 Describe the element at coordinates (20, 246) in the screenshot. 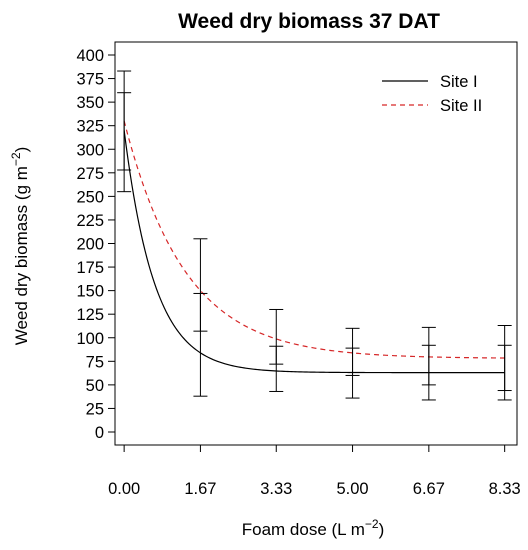

I see `y-axis-label: Weed dry biomass (g m−2)` at that location.